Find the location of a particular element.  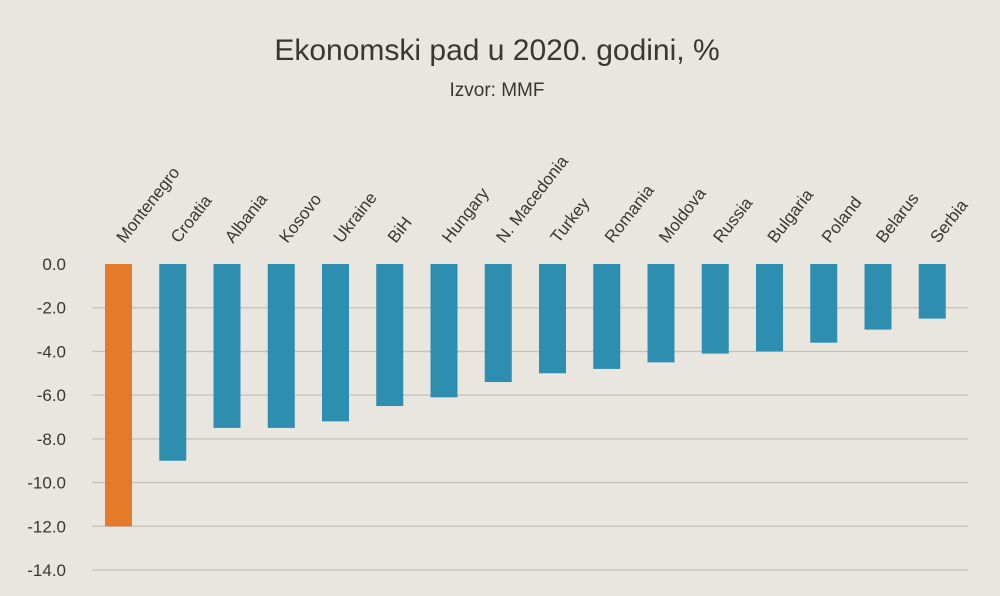

category-label: Poland is located at coordinates (842, 219).